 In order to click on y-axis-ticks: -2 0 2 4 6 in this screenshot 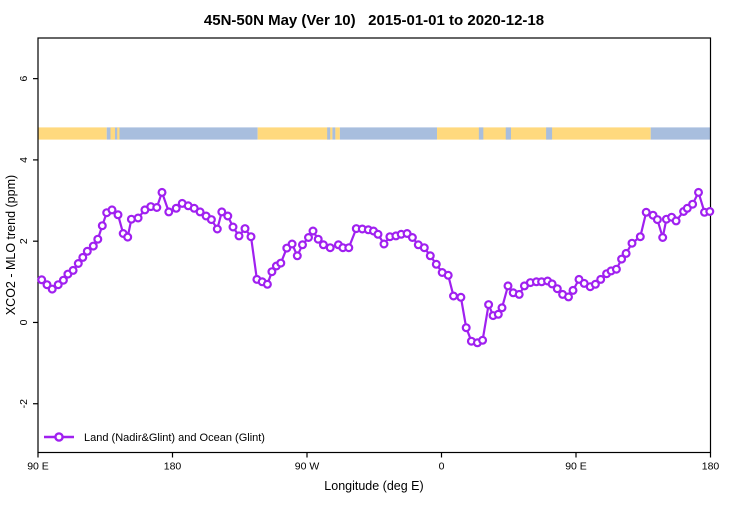, I will do `click(28, 242)`.